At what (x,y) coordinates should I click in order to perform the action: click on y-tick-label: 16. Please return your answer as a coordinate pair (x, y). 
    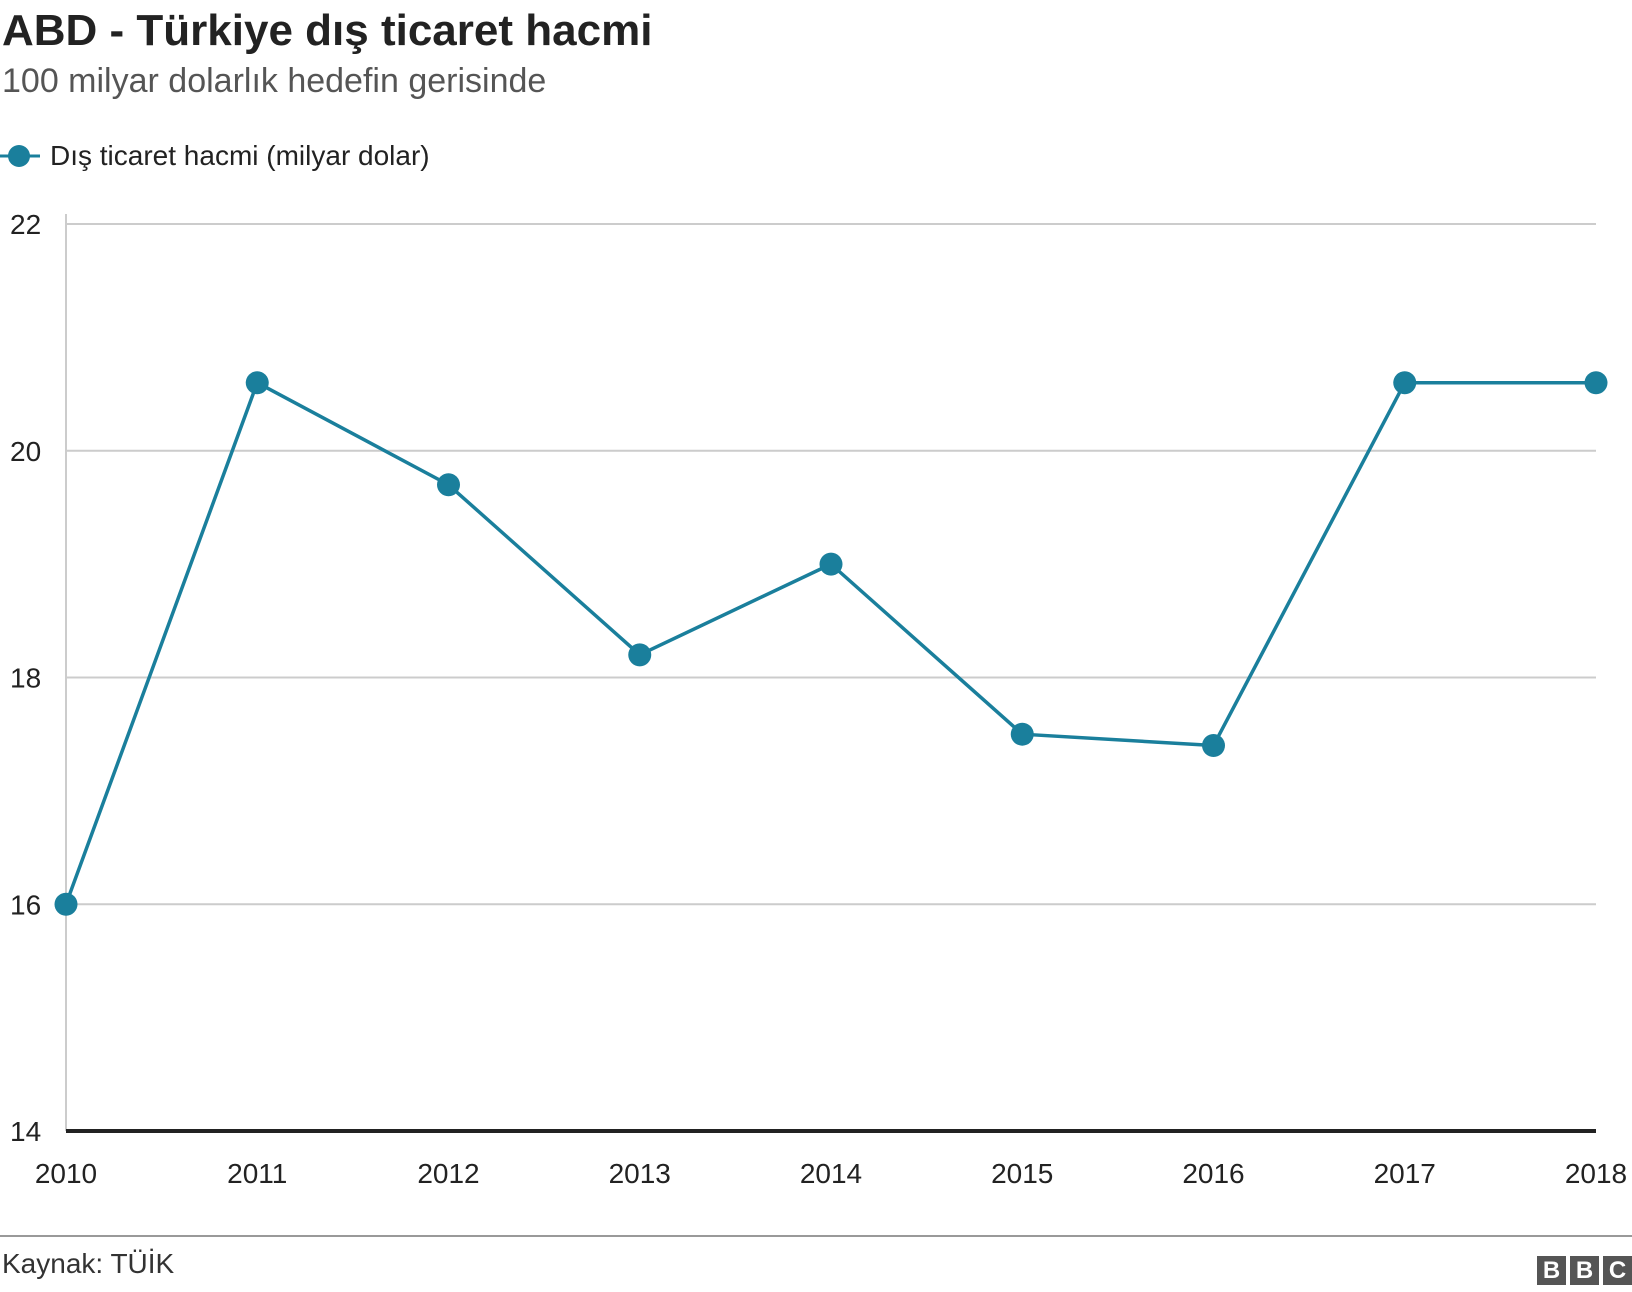
    Looking at the image, I should click on (25, 904).